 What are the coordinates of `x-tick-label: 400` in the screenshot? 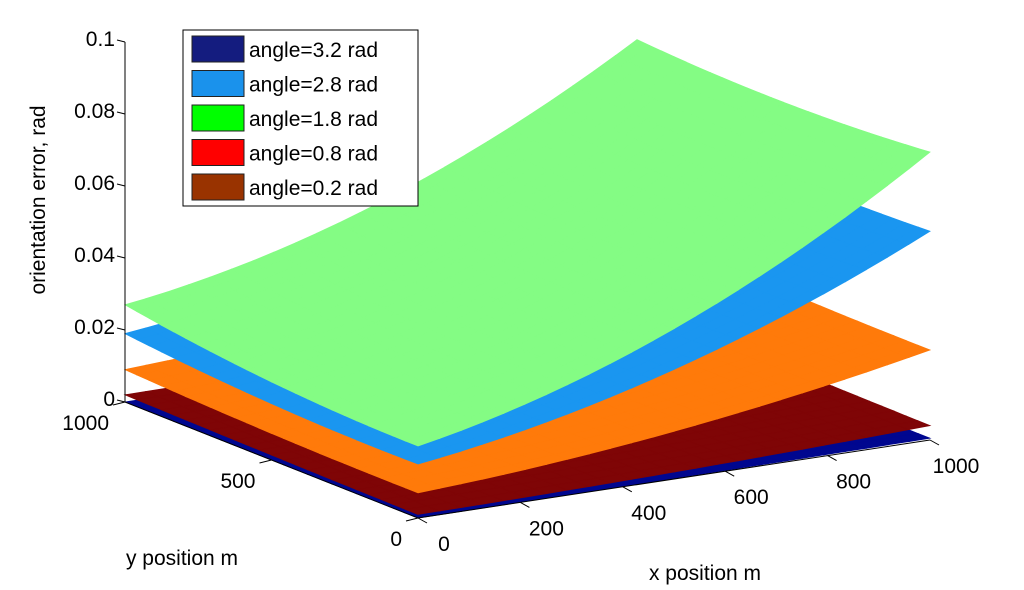 It's located at (648, 513).